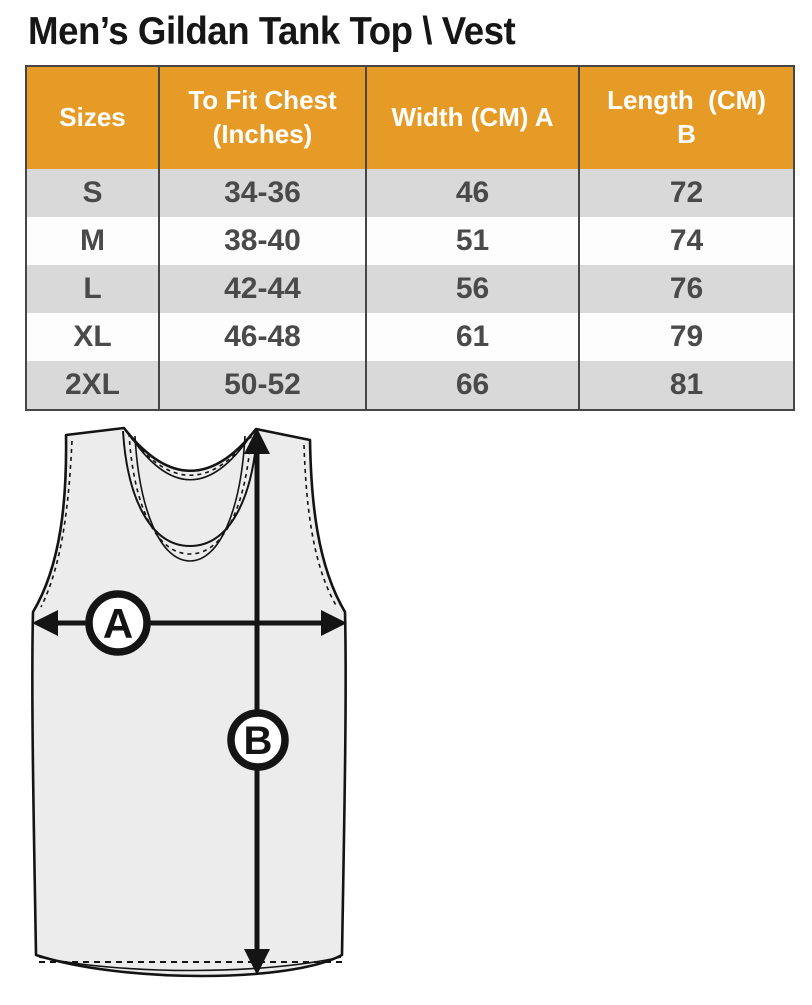 This screenshot has width=812, height=1005. I want to click on cell-length: 76, so click(686, 289).